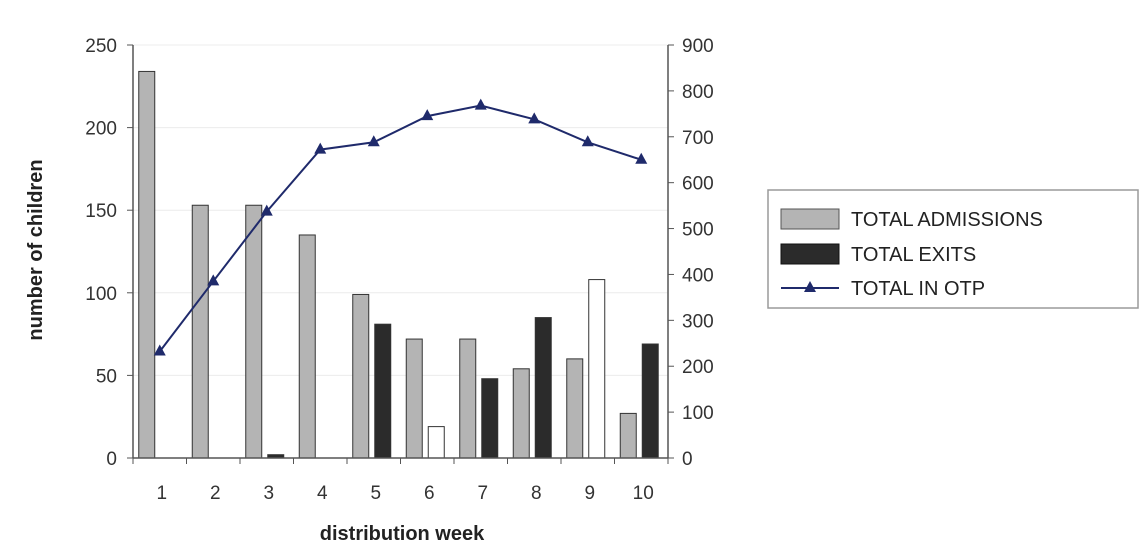 The image size is (1141, 549). Describe the element at coordinates (643, 493) in the screenshot. I see `x-tick-label: 10` at that location.